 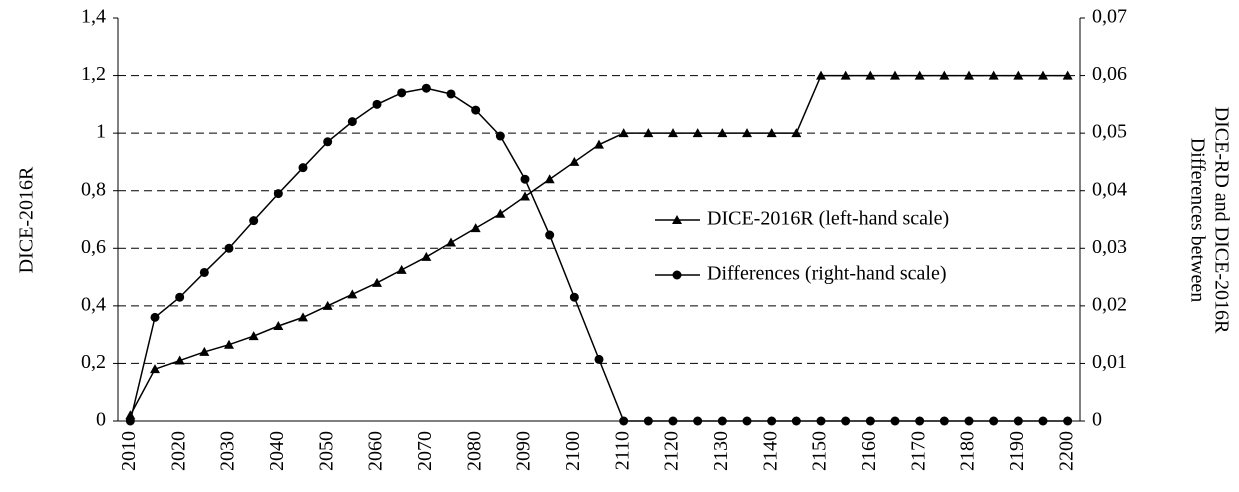 What do you see at coordinates (474, 451) in the screenshot?
I see `x-tick-label: 2080` at bounding box center [474, 451].